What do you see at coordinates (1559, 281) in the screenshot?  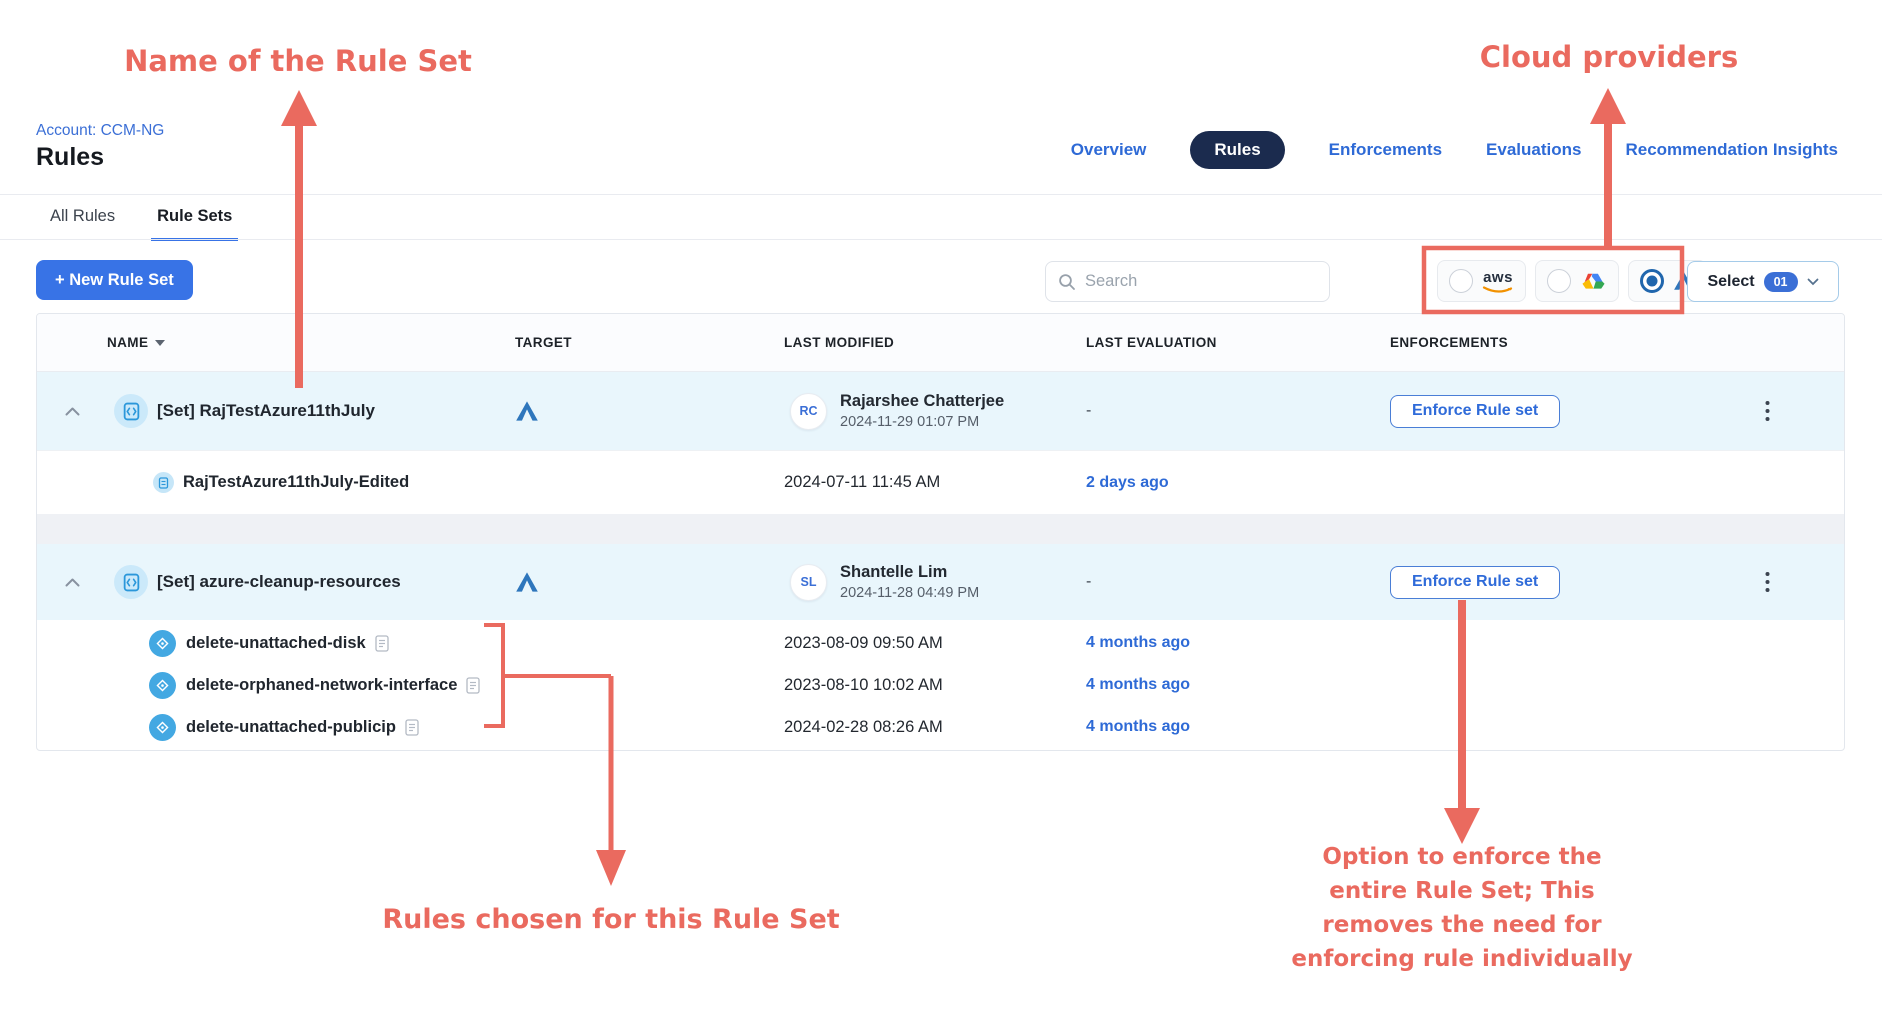 I see `gcp-radio` at bounding box center [1559, 281].